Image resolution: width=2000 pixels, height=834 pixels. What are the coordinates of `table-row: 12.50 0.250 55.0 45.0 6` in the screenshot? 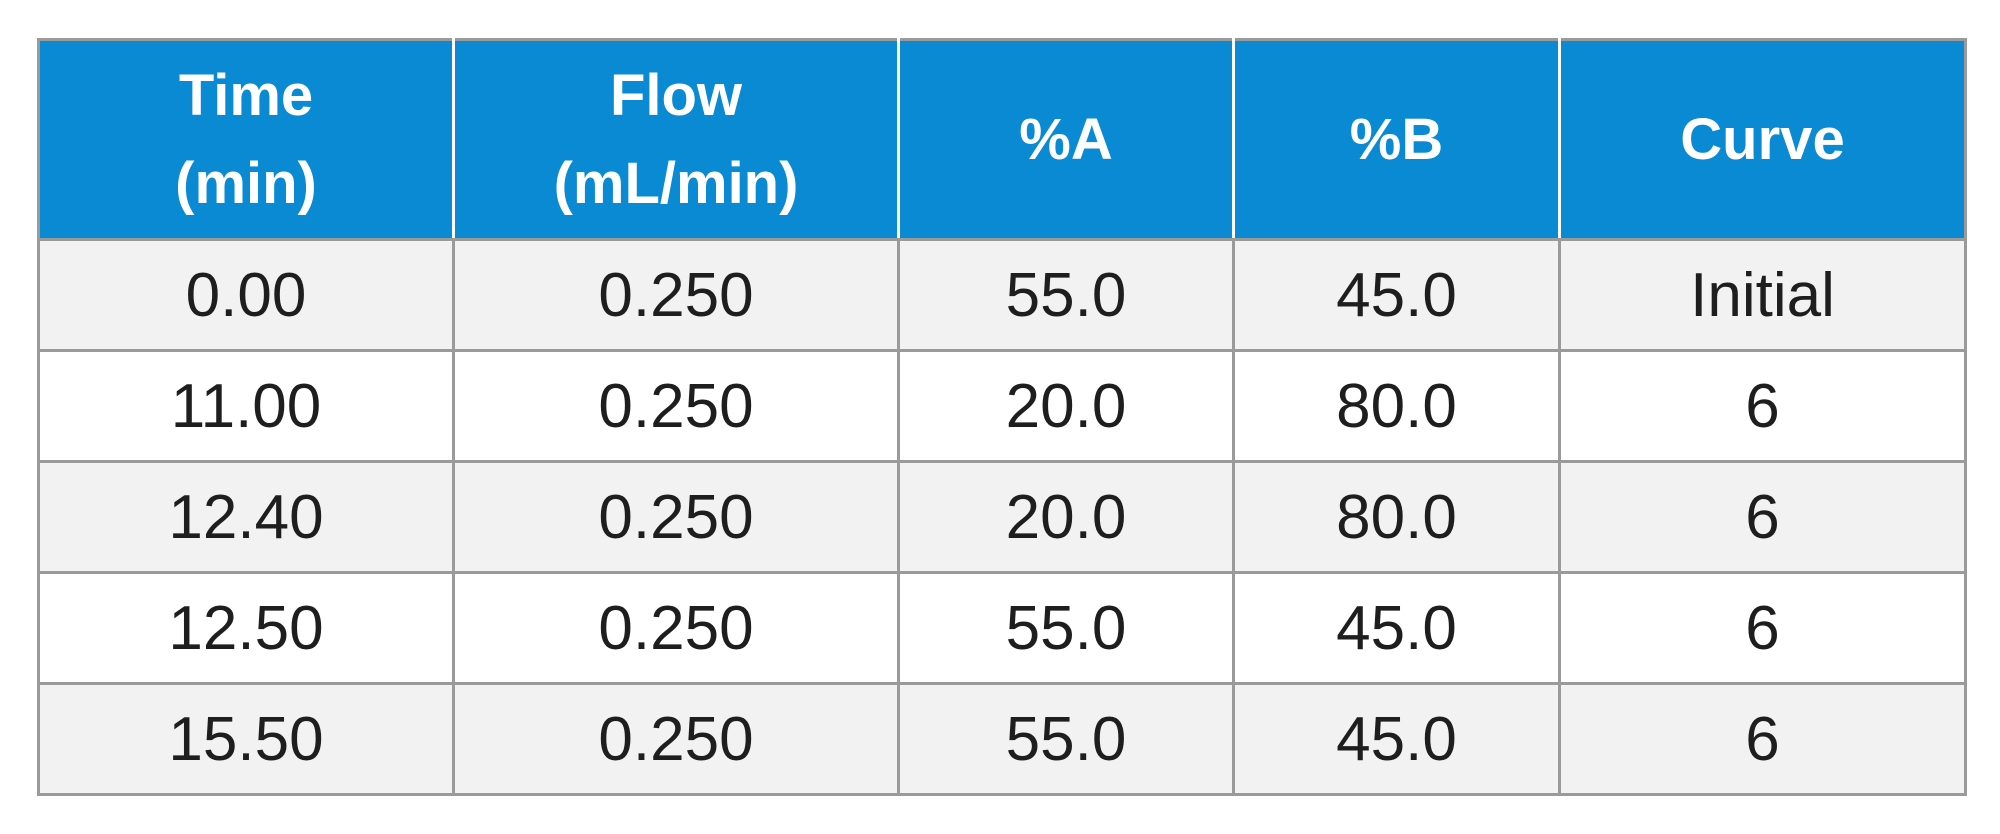 It's located at (1002, 628).